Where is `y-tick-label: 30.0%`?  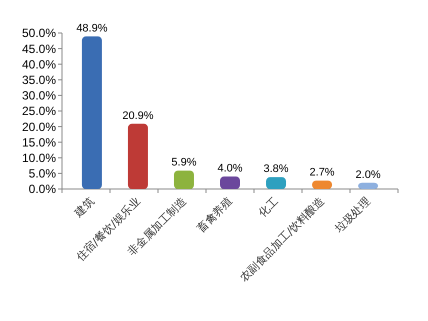
y-tick-label: 30.0% is located at coordinates (39, 95).